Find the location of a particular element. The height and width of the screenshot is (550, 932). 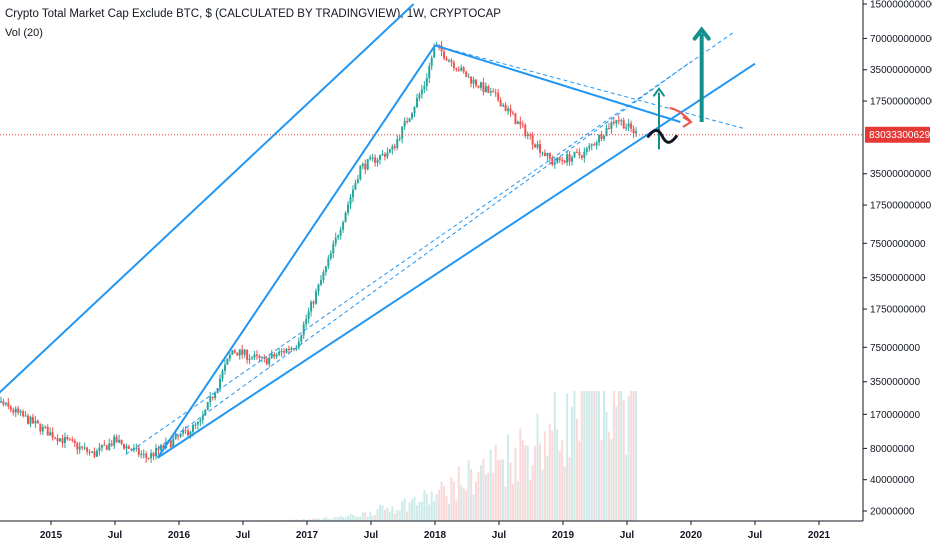

y-tick-label: 35000000000 is located at coordinates (901, 174).